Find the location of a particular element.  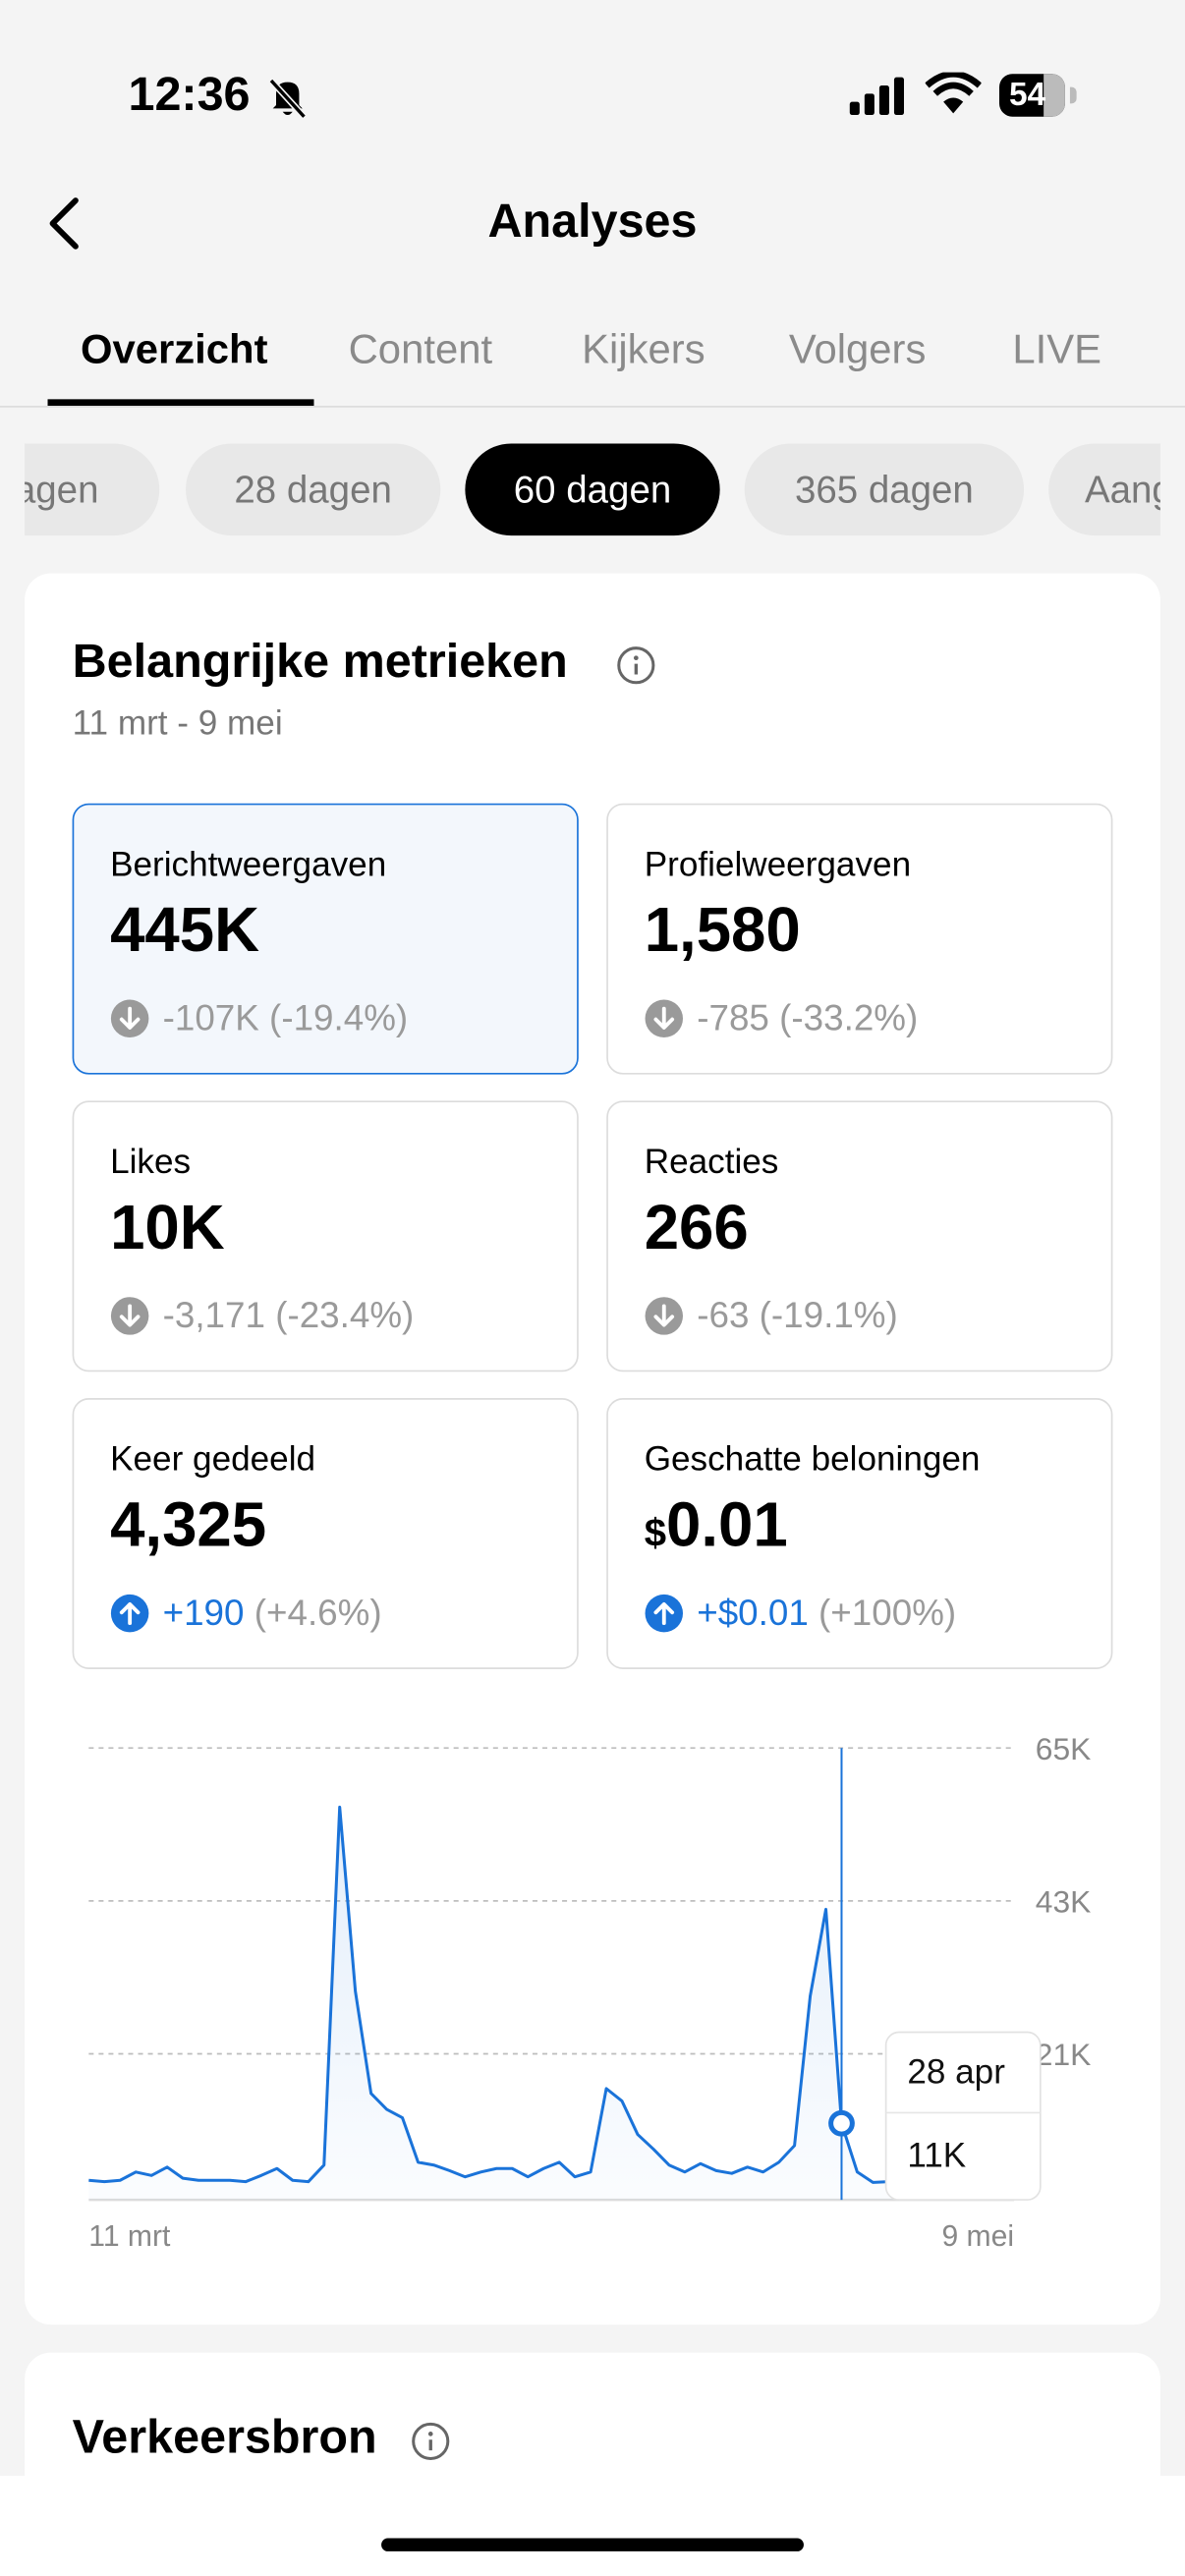

y-tick-label: 43K is located at coordinates (1064, 1902).